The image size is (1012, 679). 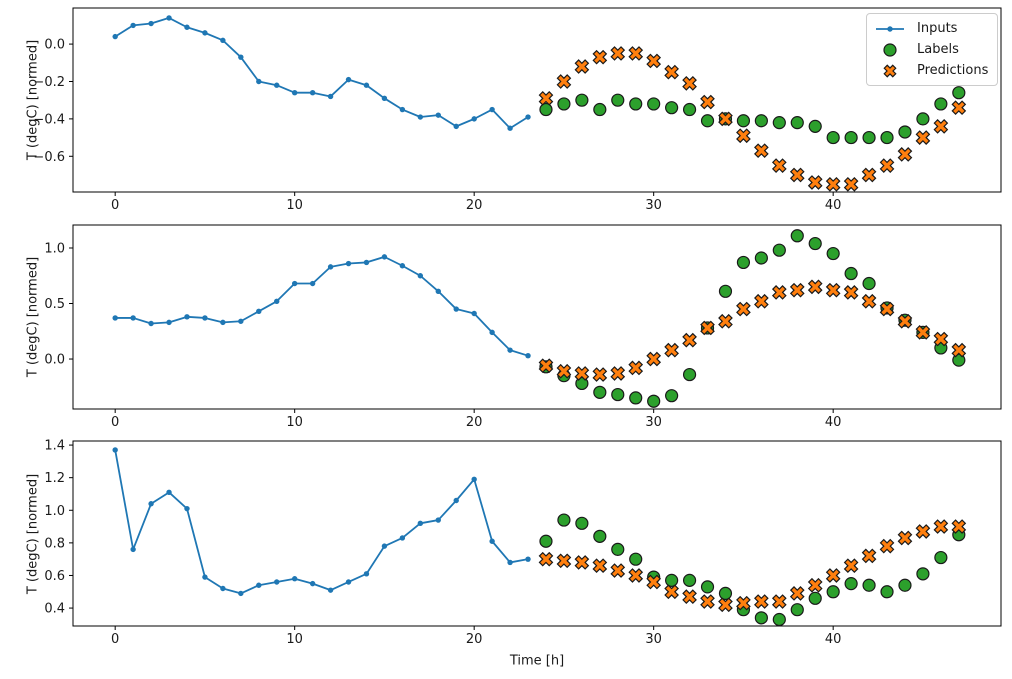 I want to click on y-tick-label: 0.4, so click(x=54, y=609).